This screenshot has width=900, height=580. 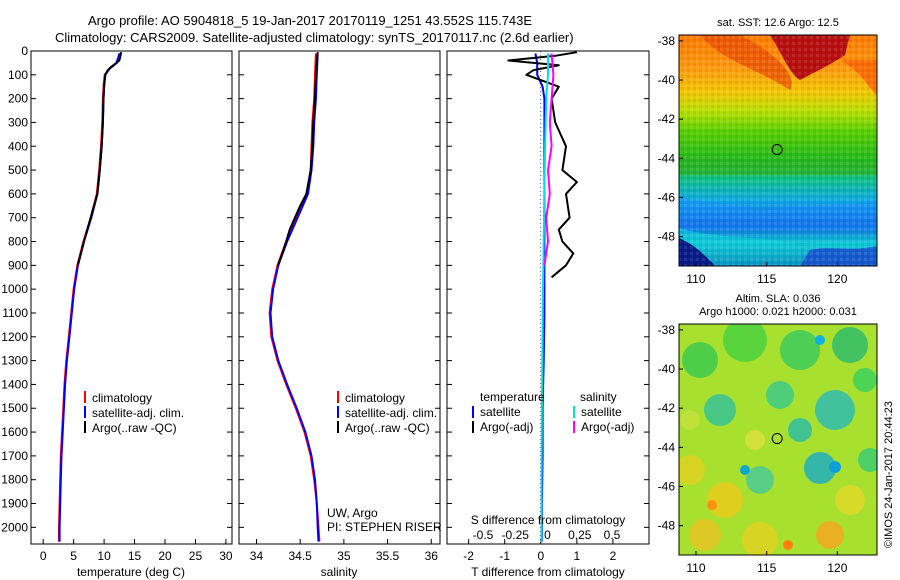 I want to click on difference-legend-salinity-heading: salinity, so click(x=598, y=397).